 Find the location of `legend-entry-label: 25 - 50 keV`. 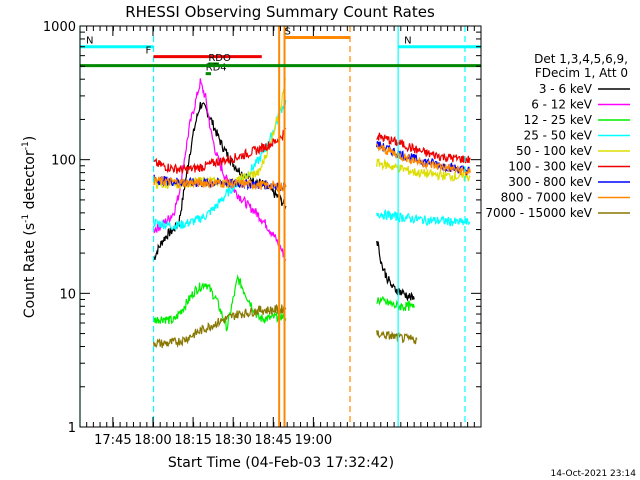

legend-entry-label: 25 - 50 keV is located at coordinates (558, 136).